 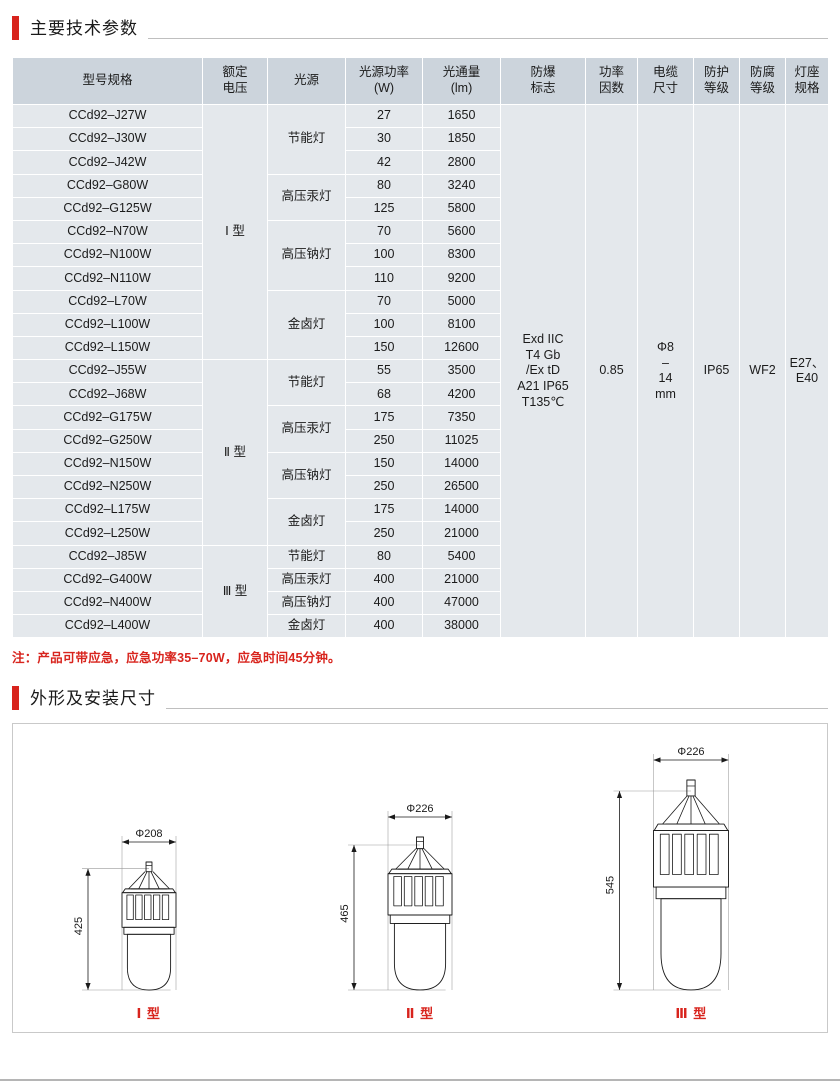 What do you see at coordinates (384, 348) in the screenshot?
I see `cell-power: 150` at bounding box center [384, 348].